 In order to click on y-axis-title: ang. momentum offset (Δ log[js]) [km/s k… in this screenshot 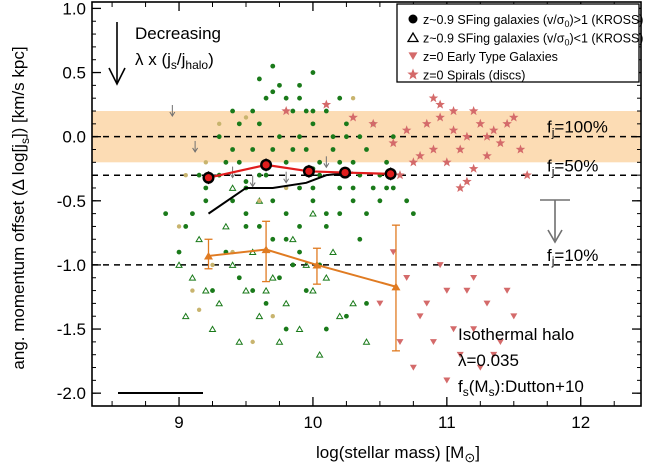, I will do `click(20, 207)`.